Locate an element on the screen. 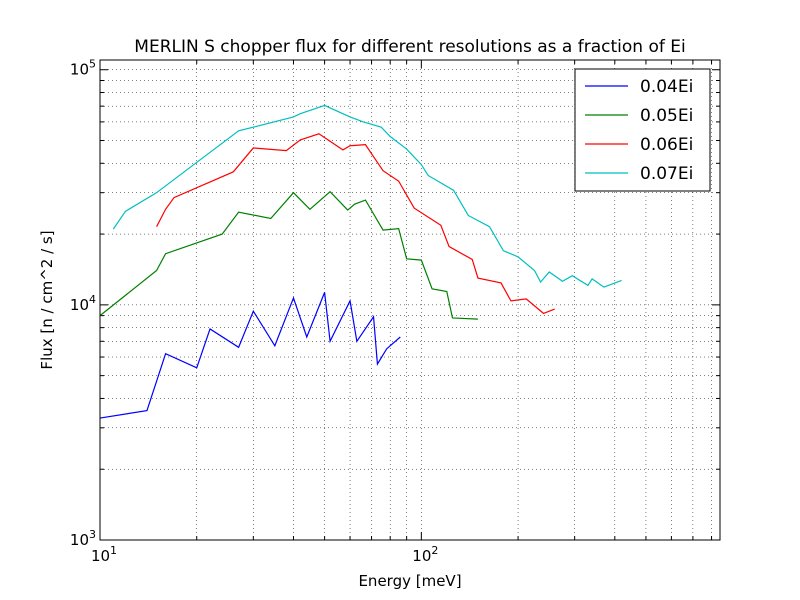  x-tick-labels: 10¹ 10² is located at coordinates (264, 554).